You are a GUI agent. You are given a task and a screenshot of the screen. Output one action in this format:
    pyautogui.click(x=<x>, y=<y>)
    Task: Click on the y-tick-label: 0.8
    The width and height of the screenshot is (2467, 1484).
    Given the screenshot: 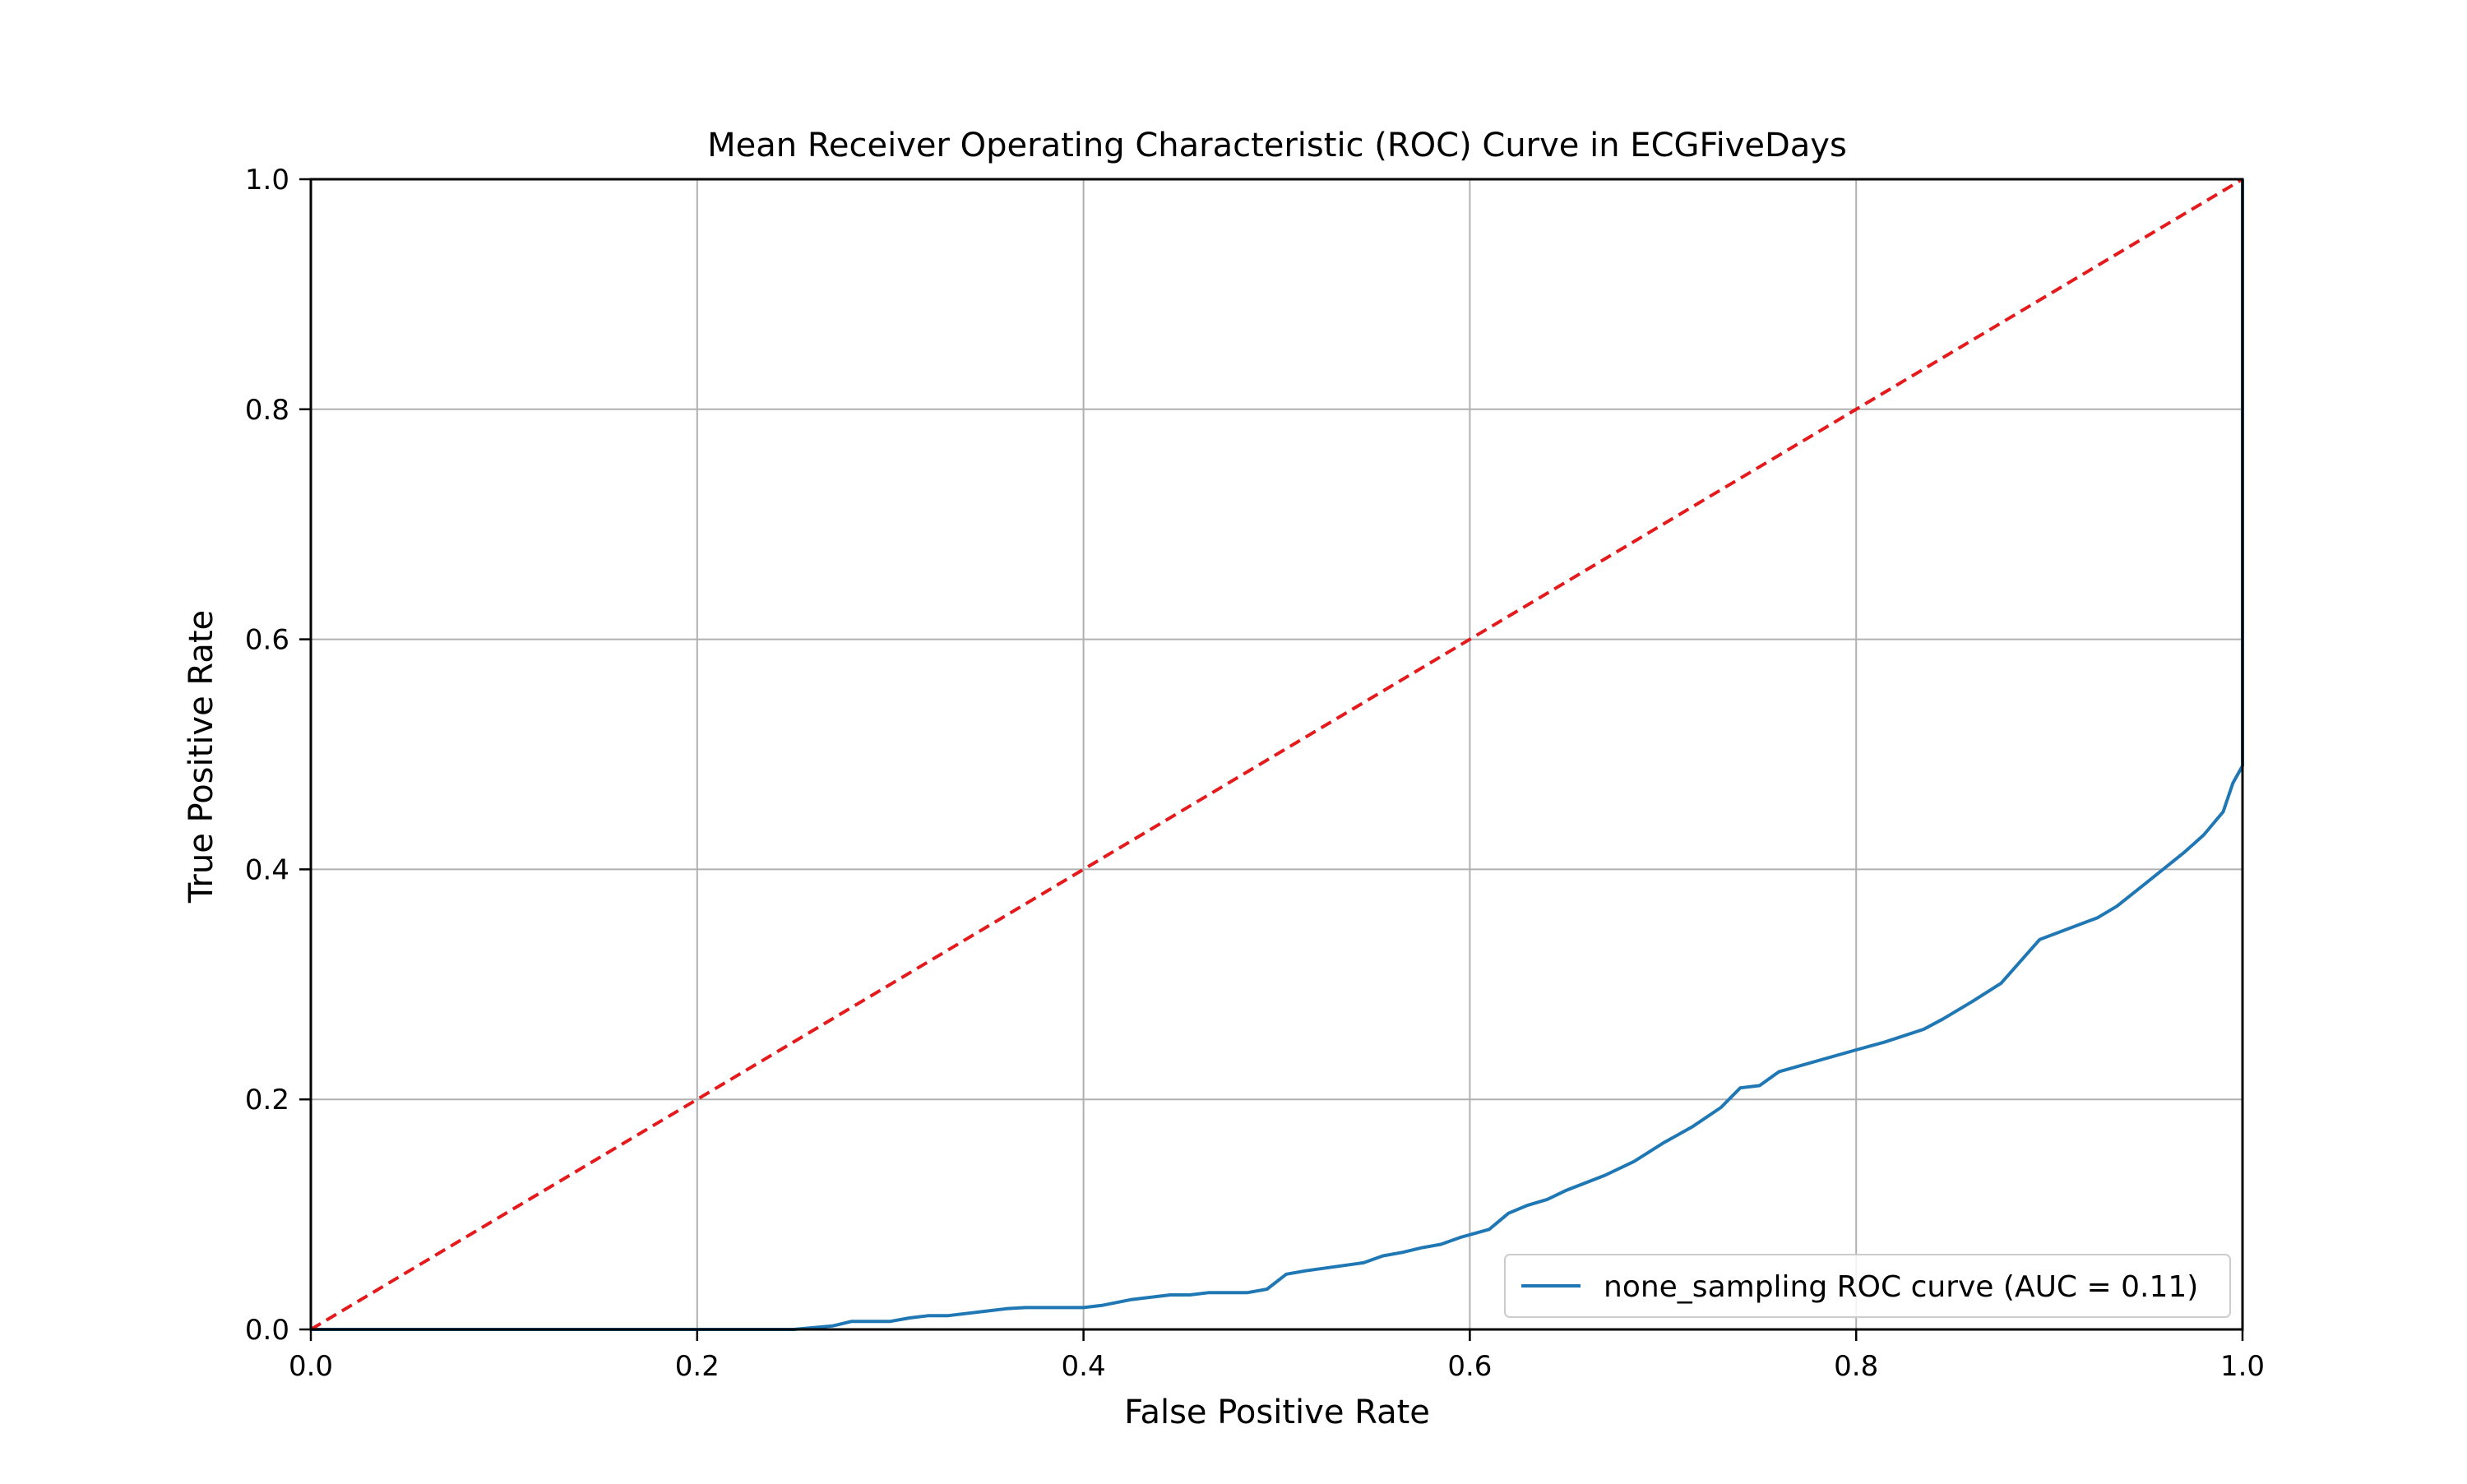 What is the action you would take?
    pyautogui.click(x=267, y=411)
    